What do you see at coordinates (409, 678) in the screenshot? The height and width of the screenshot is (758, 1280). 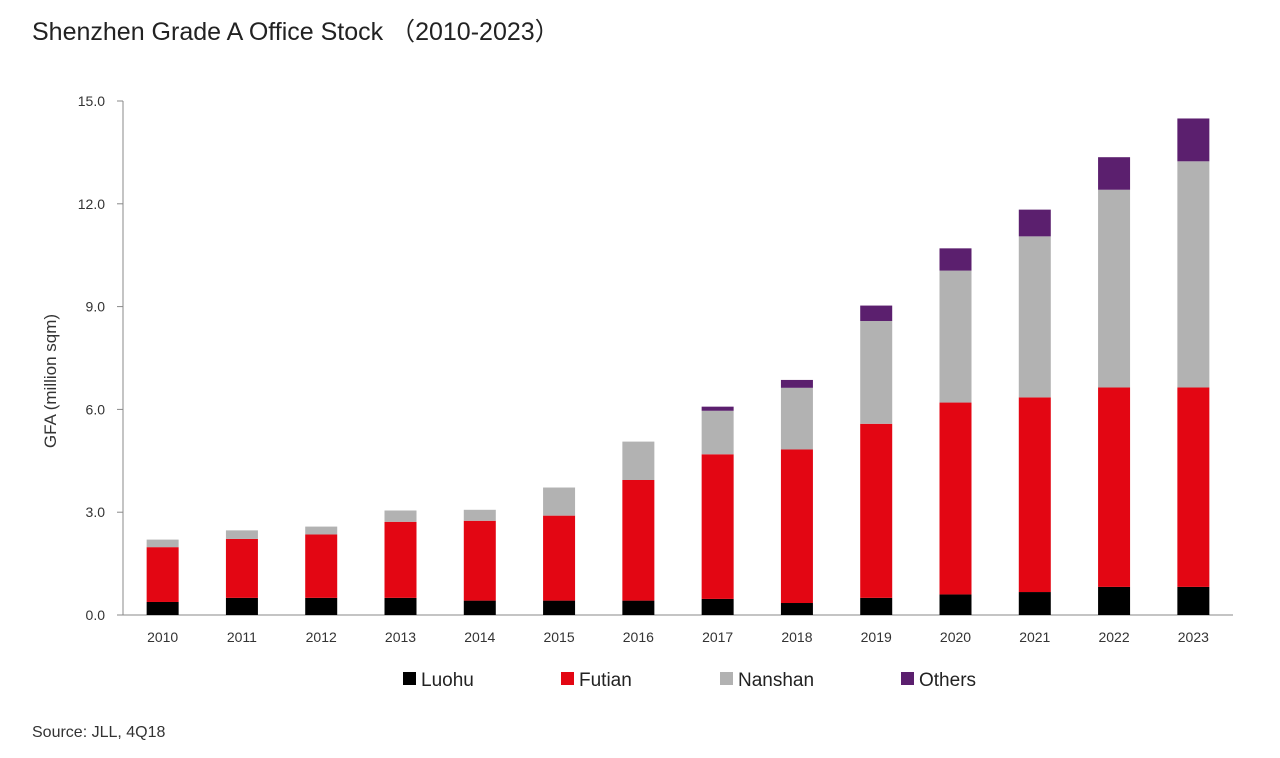 I see `legend-swatch-luohu` at bounding box center [409, 678].